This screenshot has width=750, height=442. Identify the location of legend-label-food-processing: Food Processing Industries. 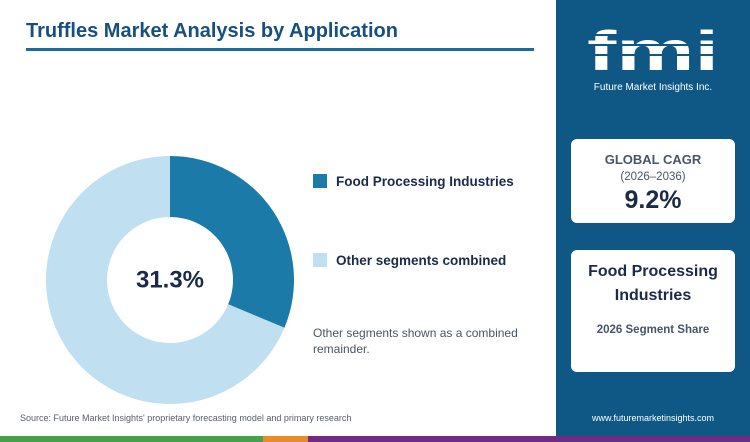
(425, 181).